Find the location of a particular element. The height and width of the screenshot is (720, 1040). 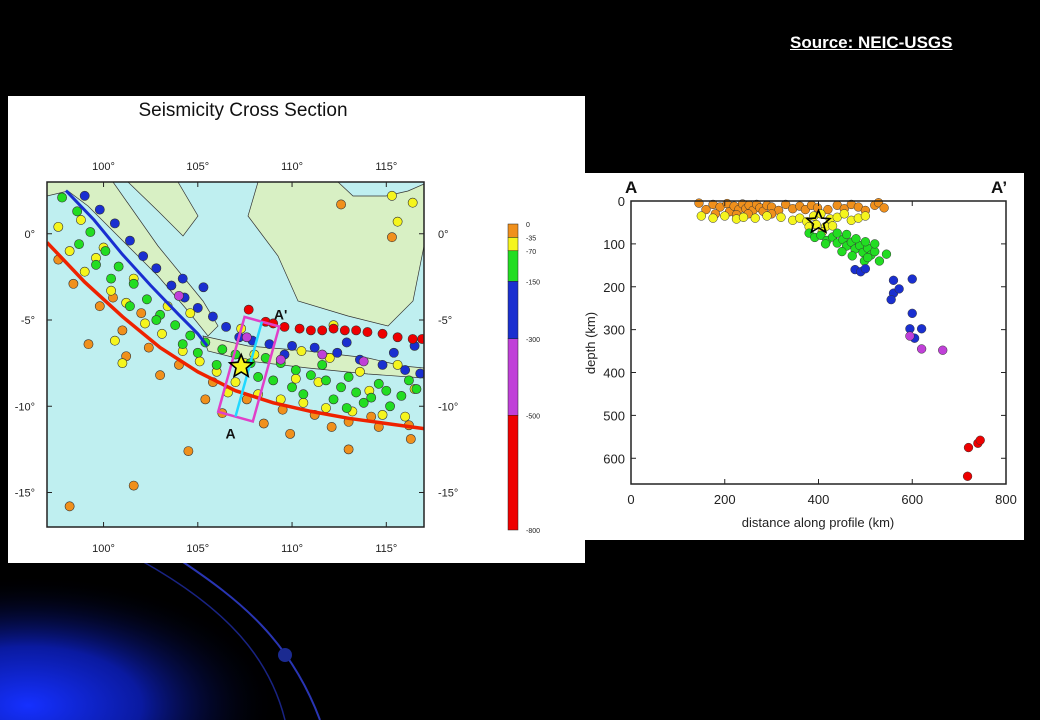

fault-line is located at coordinates (136, 268).